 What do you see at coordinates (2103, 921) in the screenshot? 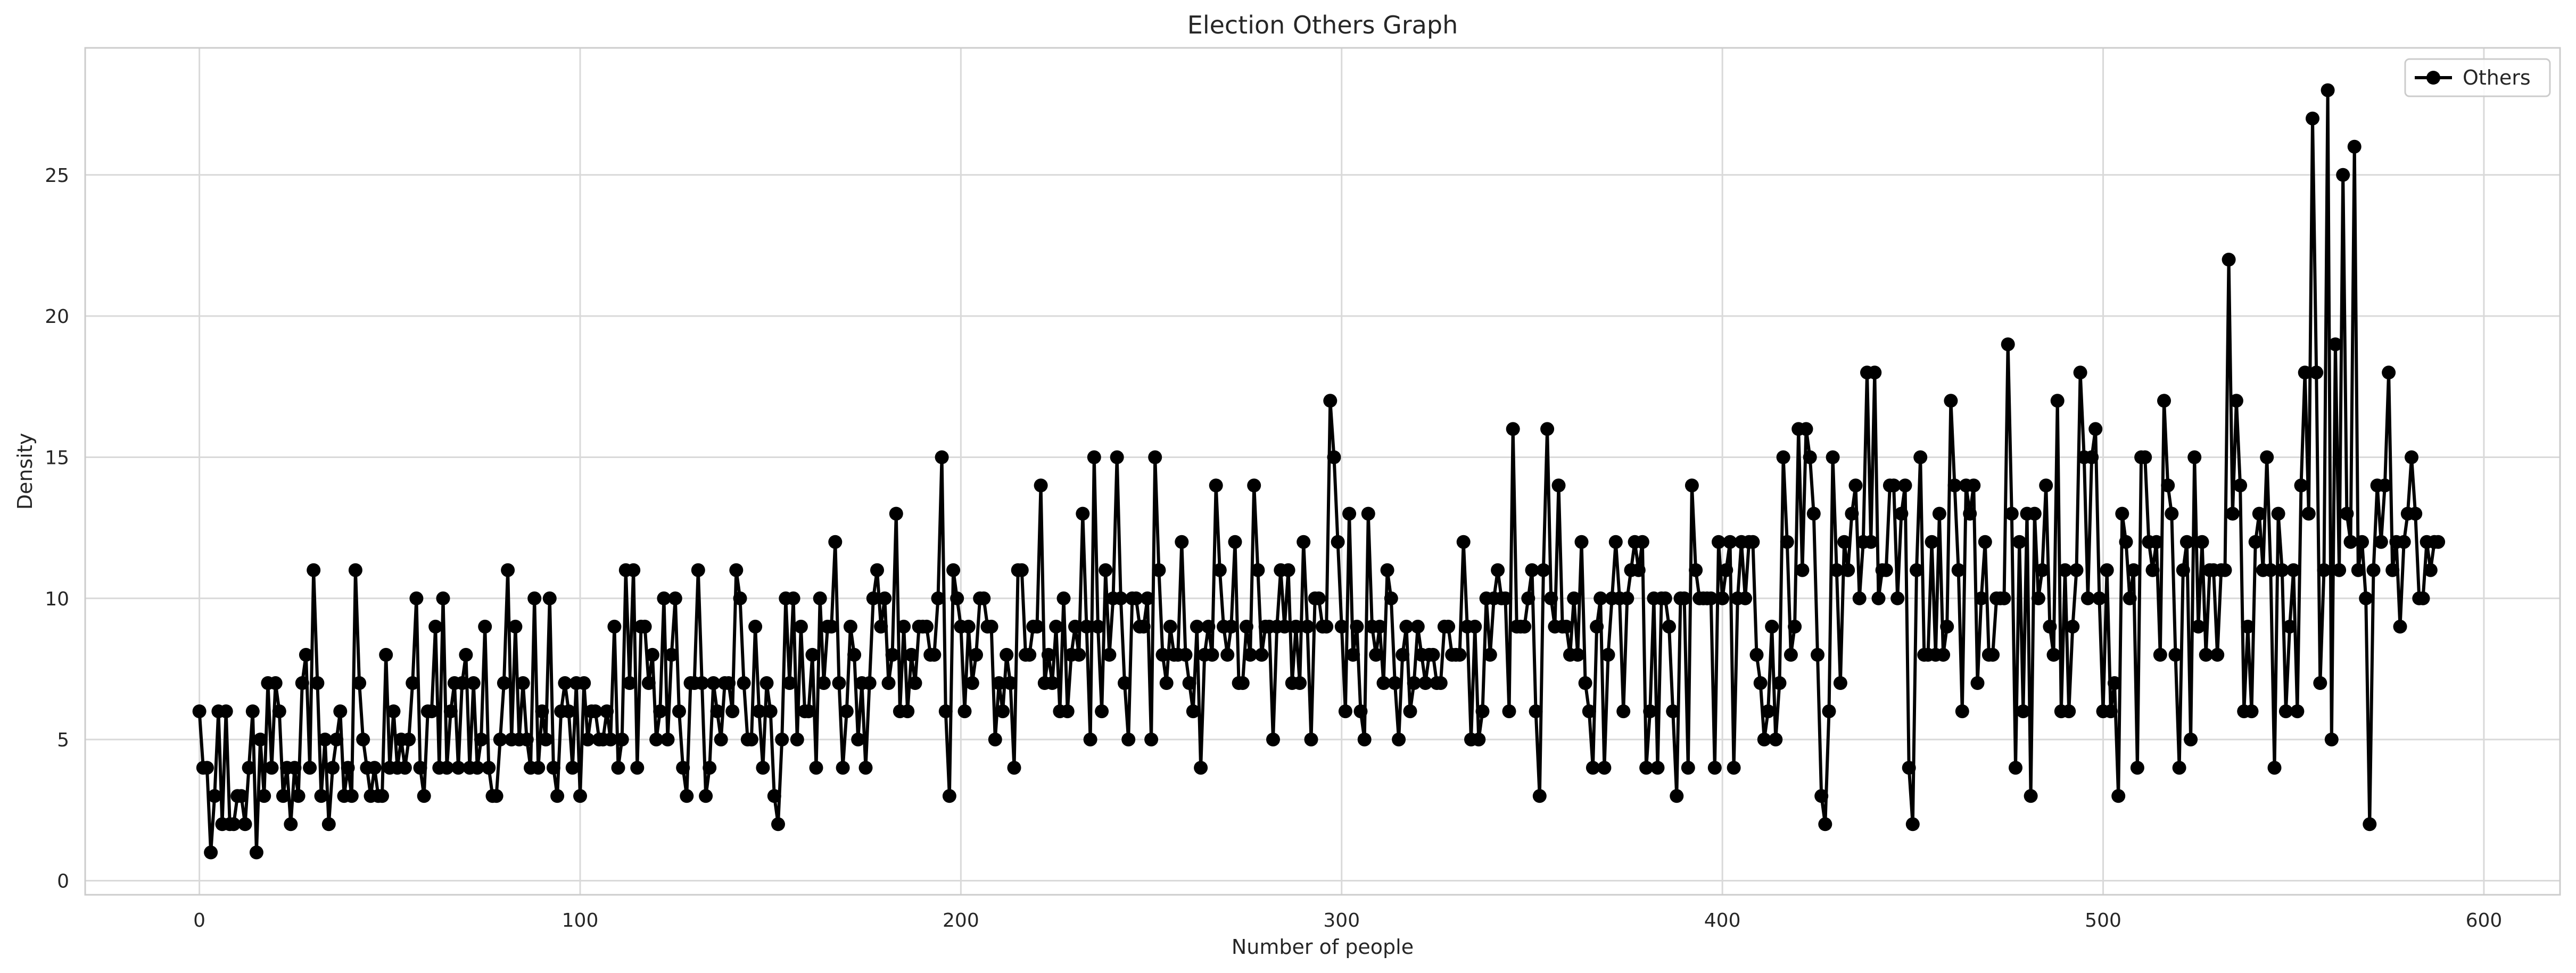
I see `x-tick-label: 500` at bounding box center [2103, 921].